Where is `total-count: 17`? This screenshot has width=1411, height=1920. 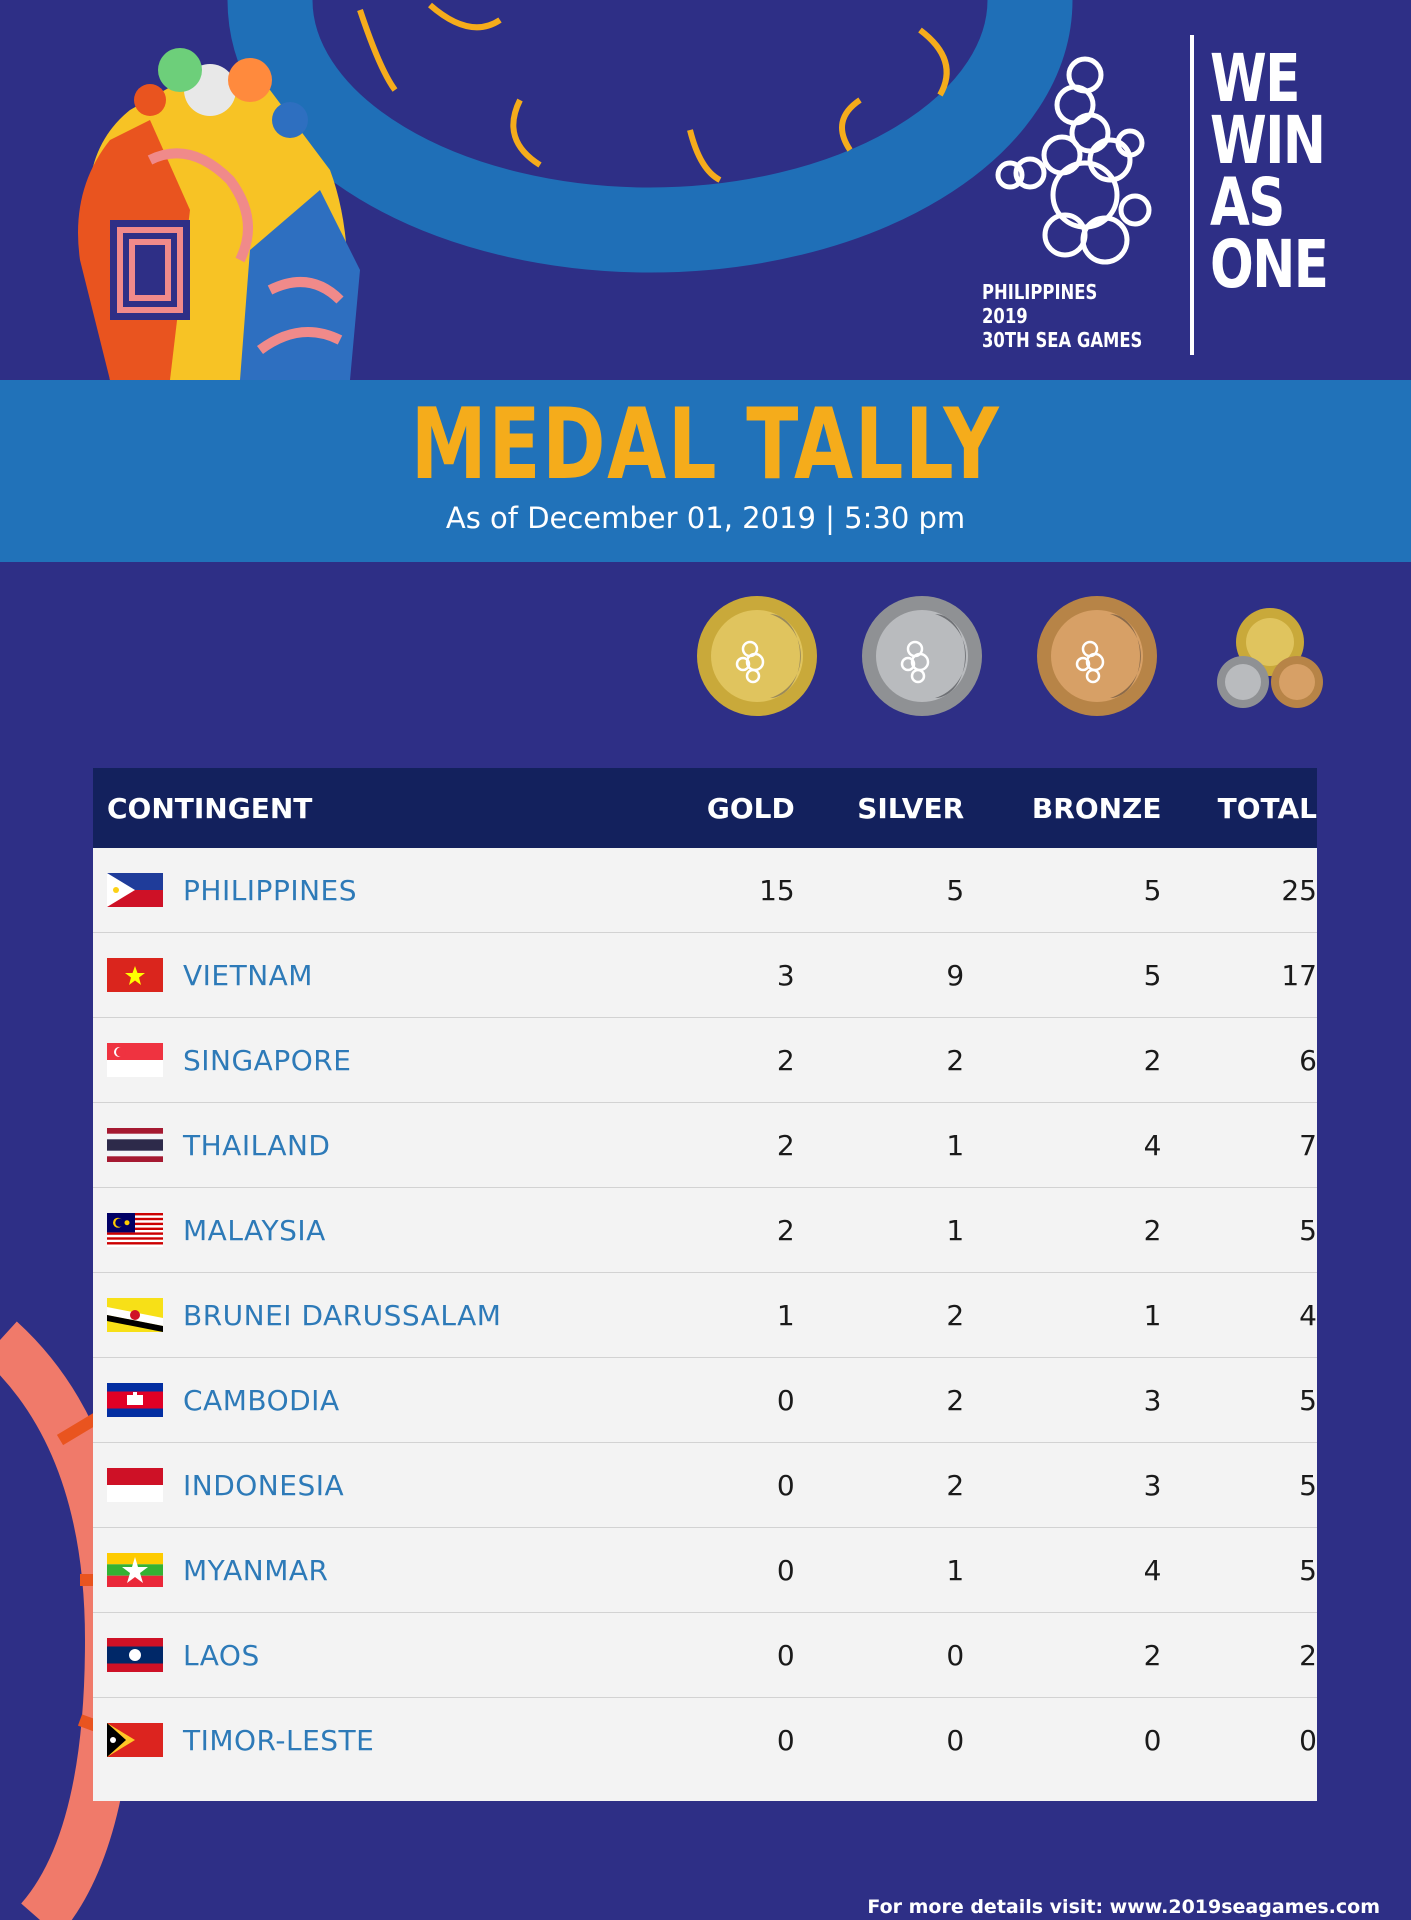
total-count: 17 is located at coordinates (1299, 975).